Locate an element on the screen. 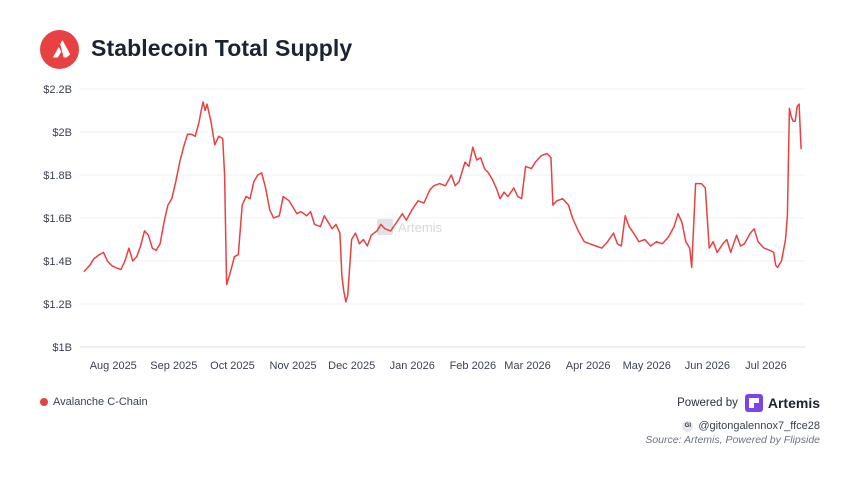 The image size is (860, 484). x-tick-label: Oct 2025 is located at coordinates (232, 366).